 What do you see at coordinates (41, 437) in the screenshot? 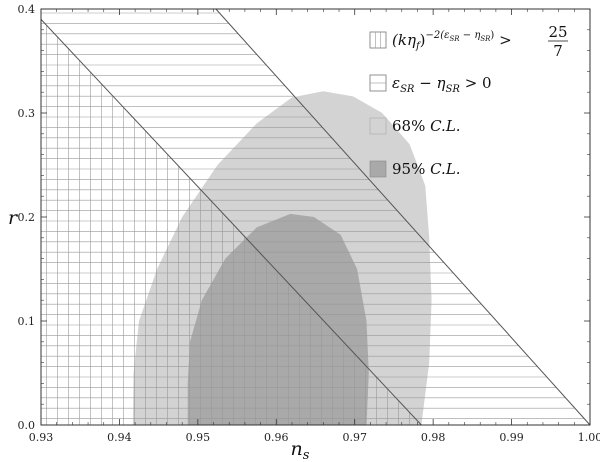
I see `x-tick-label: 0.93` at bounding box center [41, 437].